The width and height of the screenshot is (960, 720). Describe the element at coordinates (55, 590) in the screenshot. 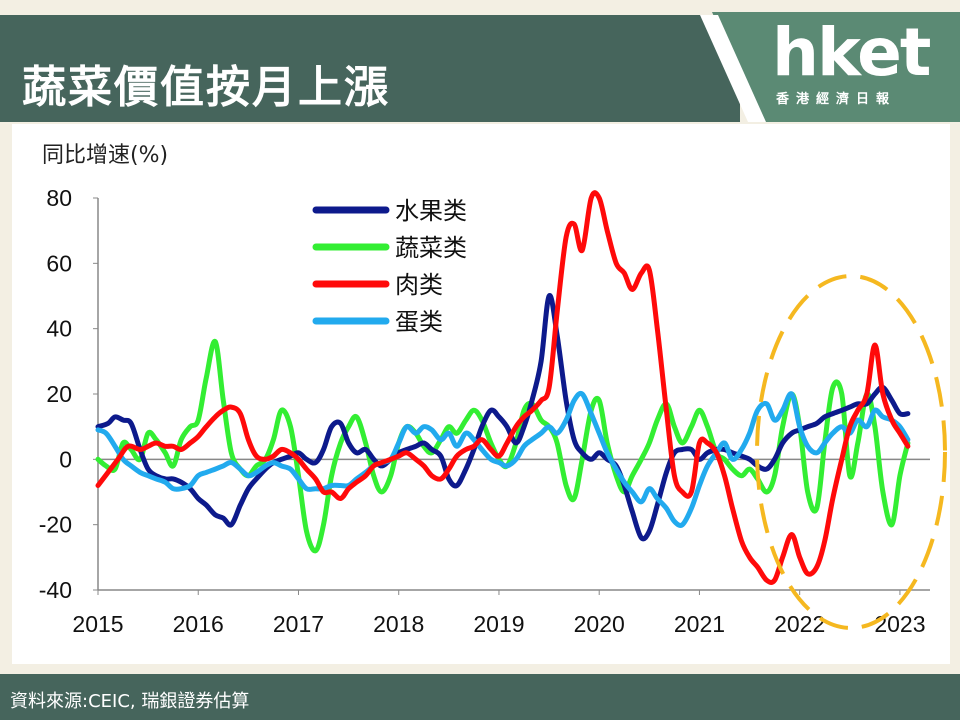

I see `y-tick-label: -40` at that location.